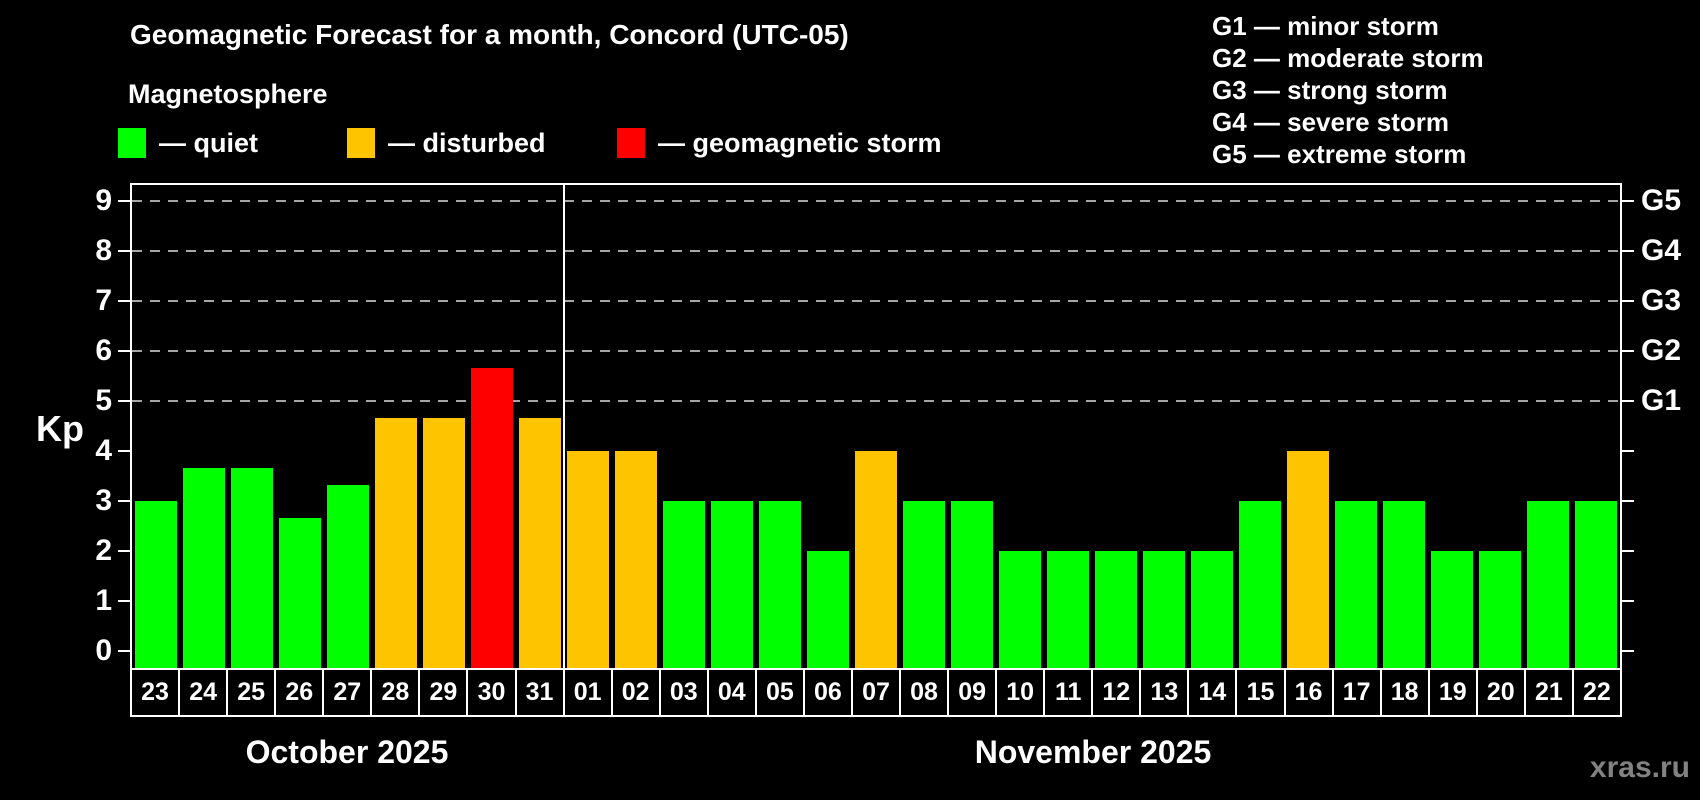 Image resolution: width=1700 pixels, height=800 pixels. Describe the element at coordinates (103, 300) in the screenshot. I see `y-axis-tick-label: 7` at that location.